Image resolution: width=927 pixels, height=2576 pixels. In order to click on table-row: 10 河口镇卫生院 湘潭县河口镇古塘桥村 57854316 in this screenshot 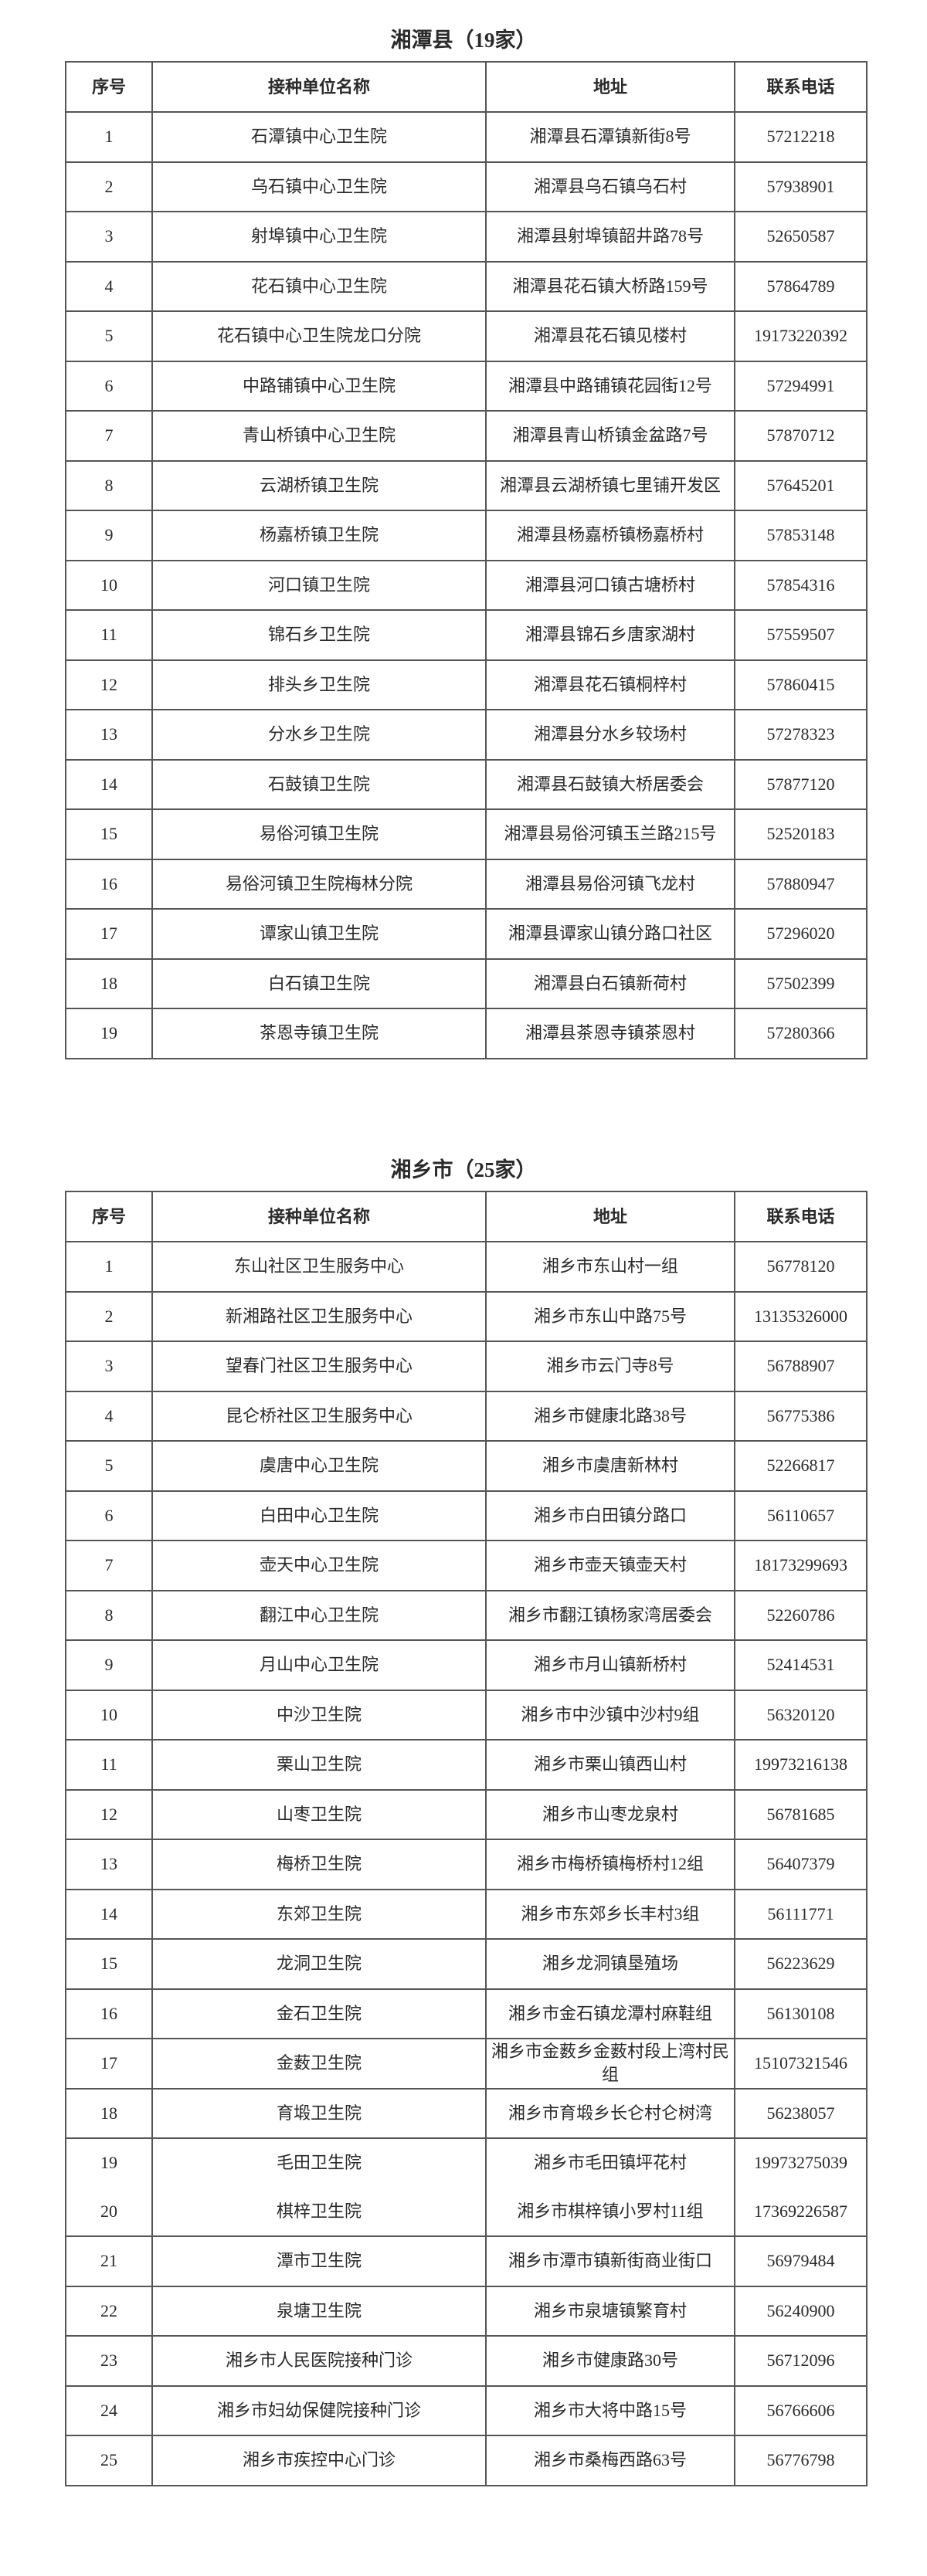, I will do `click(466, 585)`.